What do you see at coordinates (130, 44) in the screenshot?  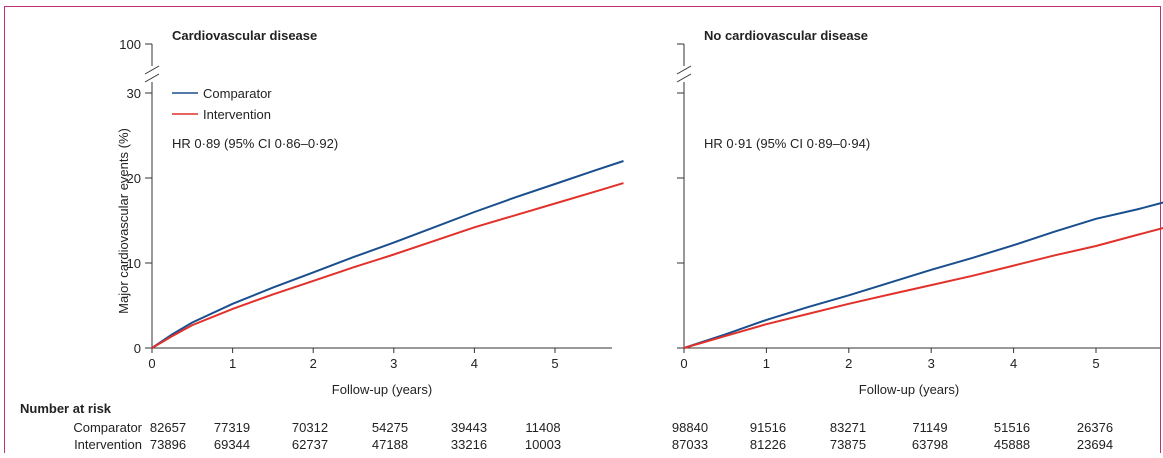 I see `y-tick-label-100: 100` at bounding box center [130, 44].